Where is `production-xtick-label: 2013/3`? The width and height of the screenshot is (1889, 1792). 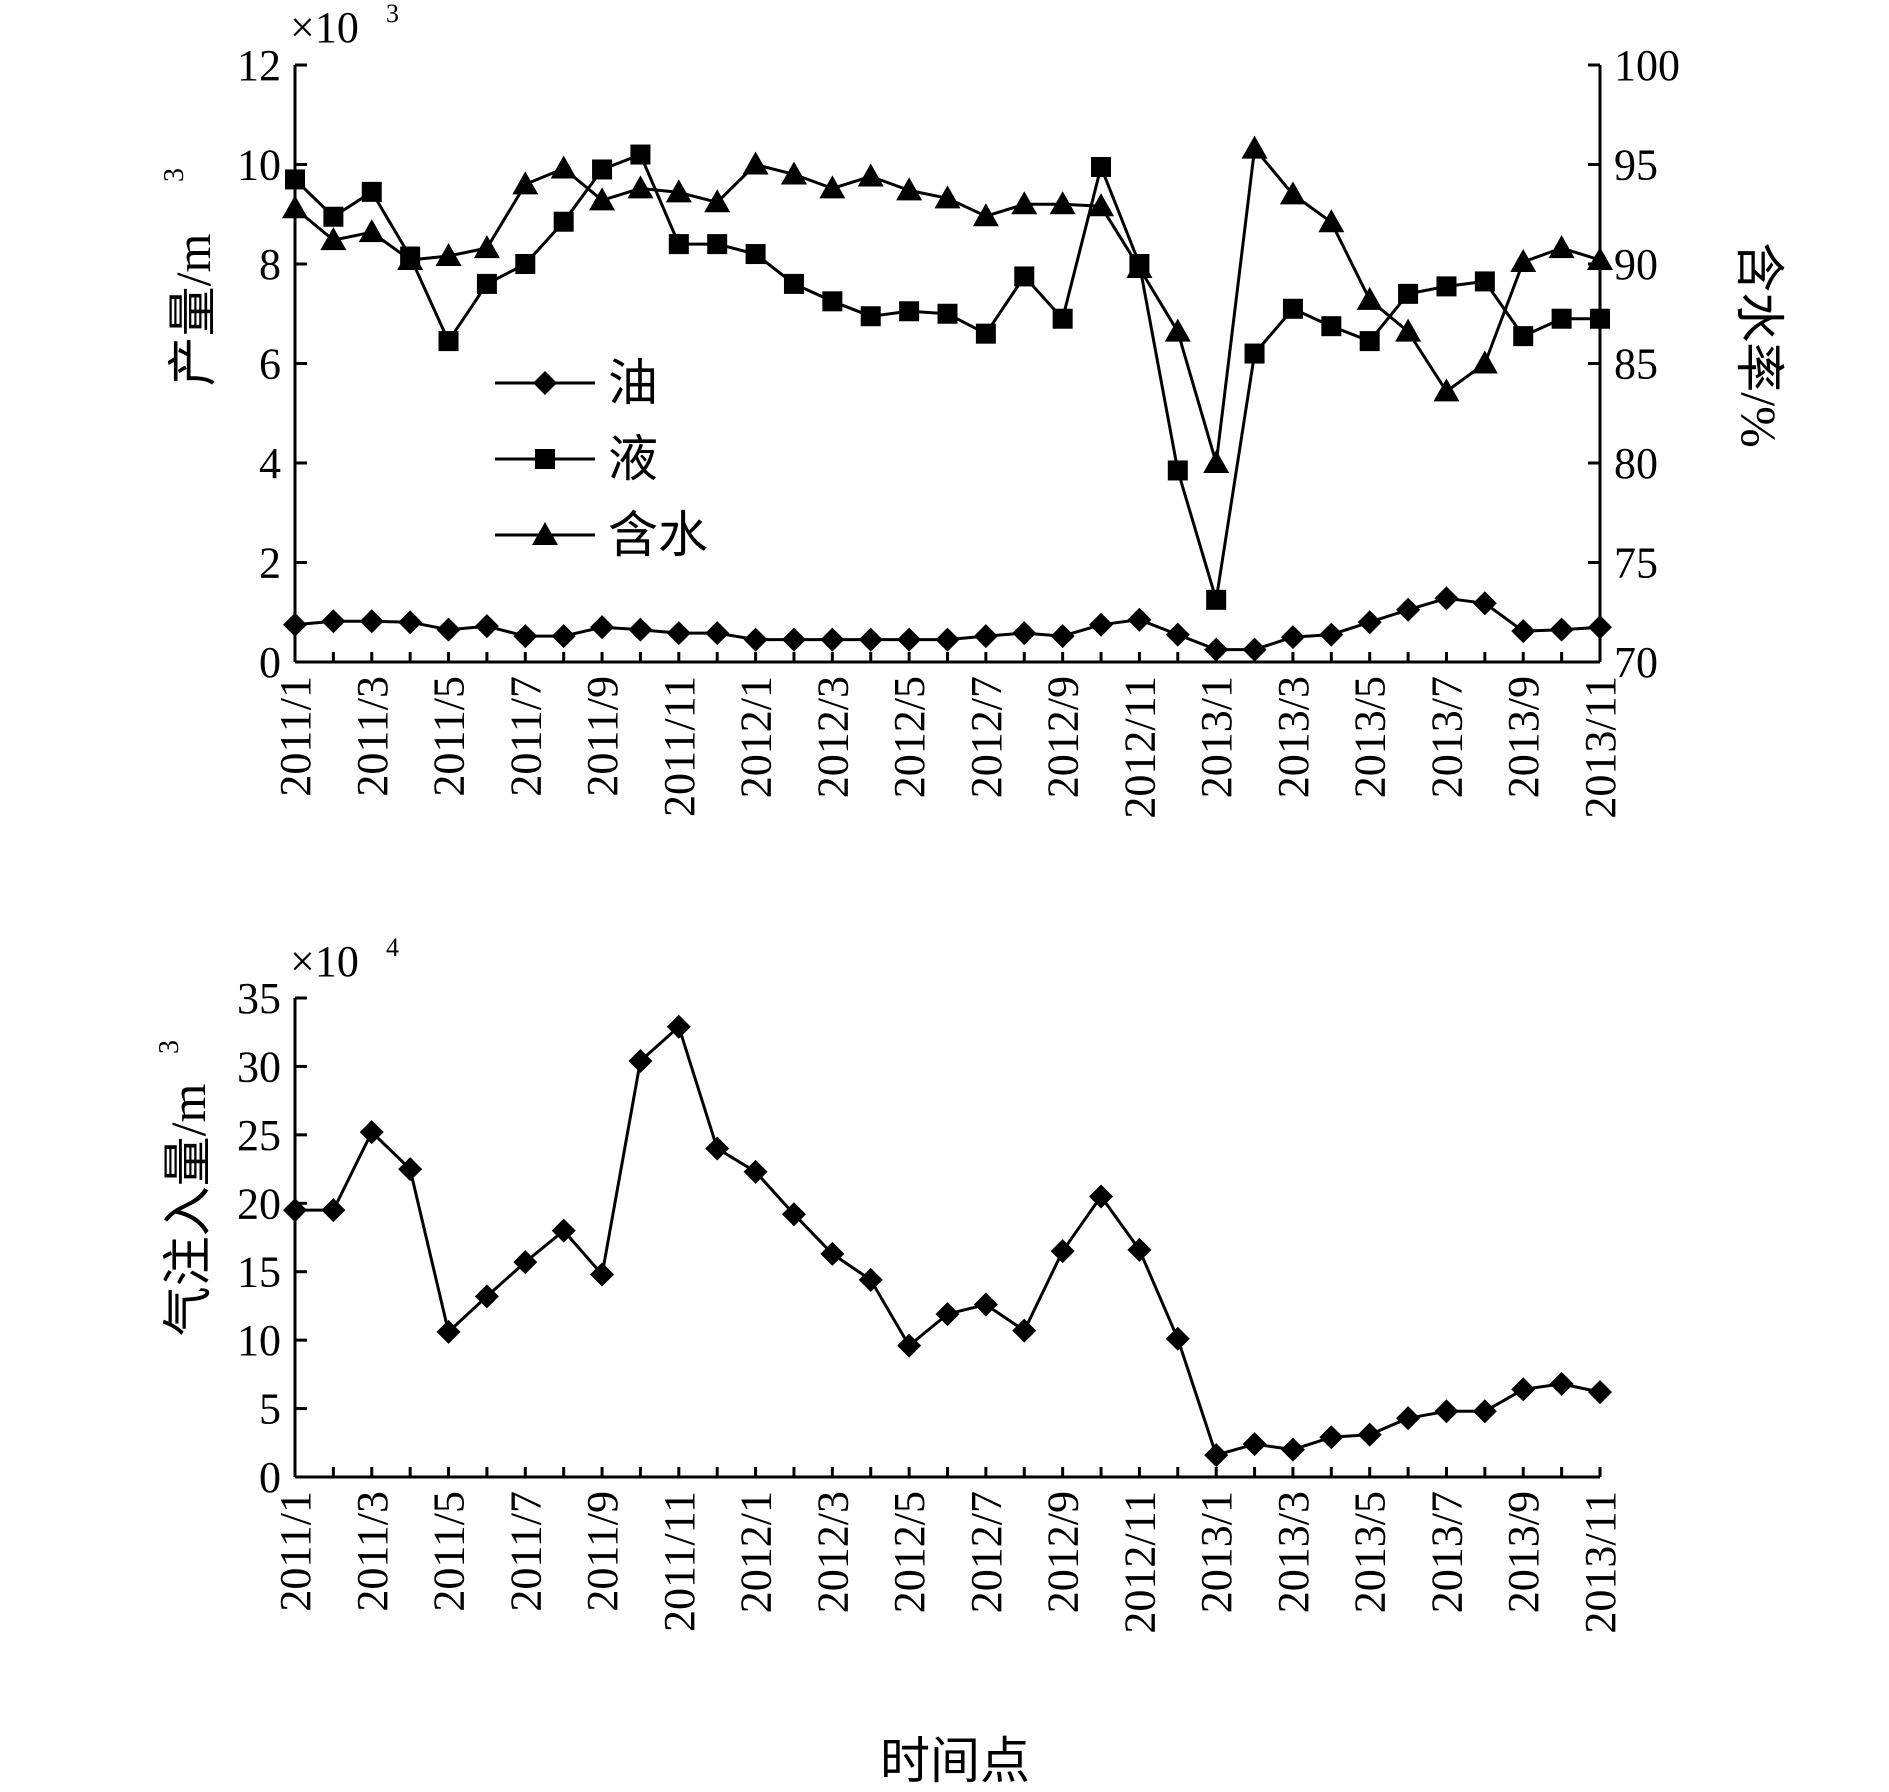 production-xtick-label: 2013/3 is located at coordinates (1293, 737).